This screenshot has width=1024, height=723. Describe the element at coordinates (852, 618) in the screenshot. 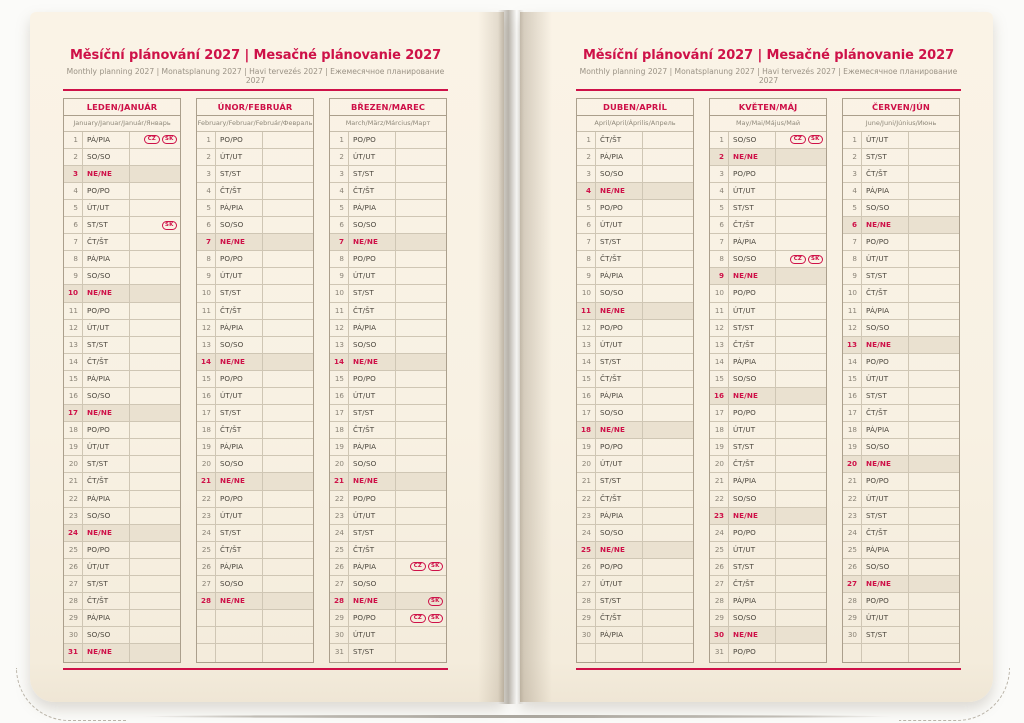

I see `day-number: 29` at that location.